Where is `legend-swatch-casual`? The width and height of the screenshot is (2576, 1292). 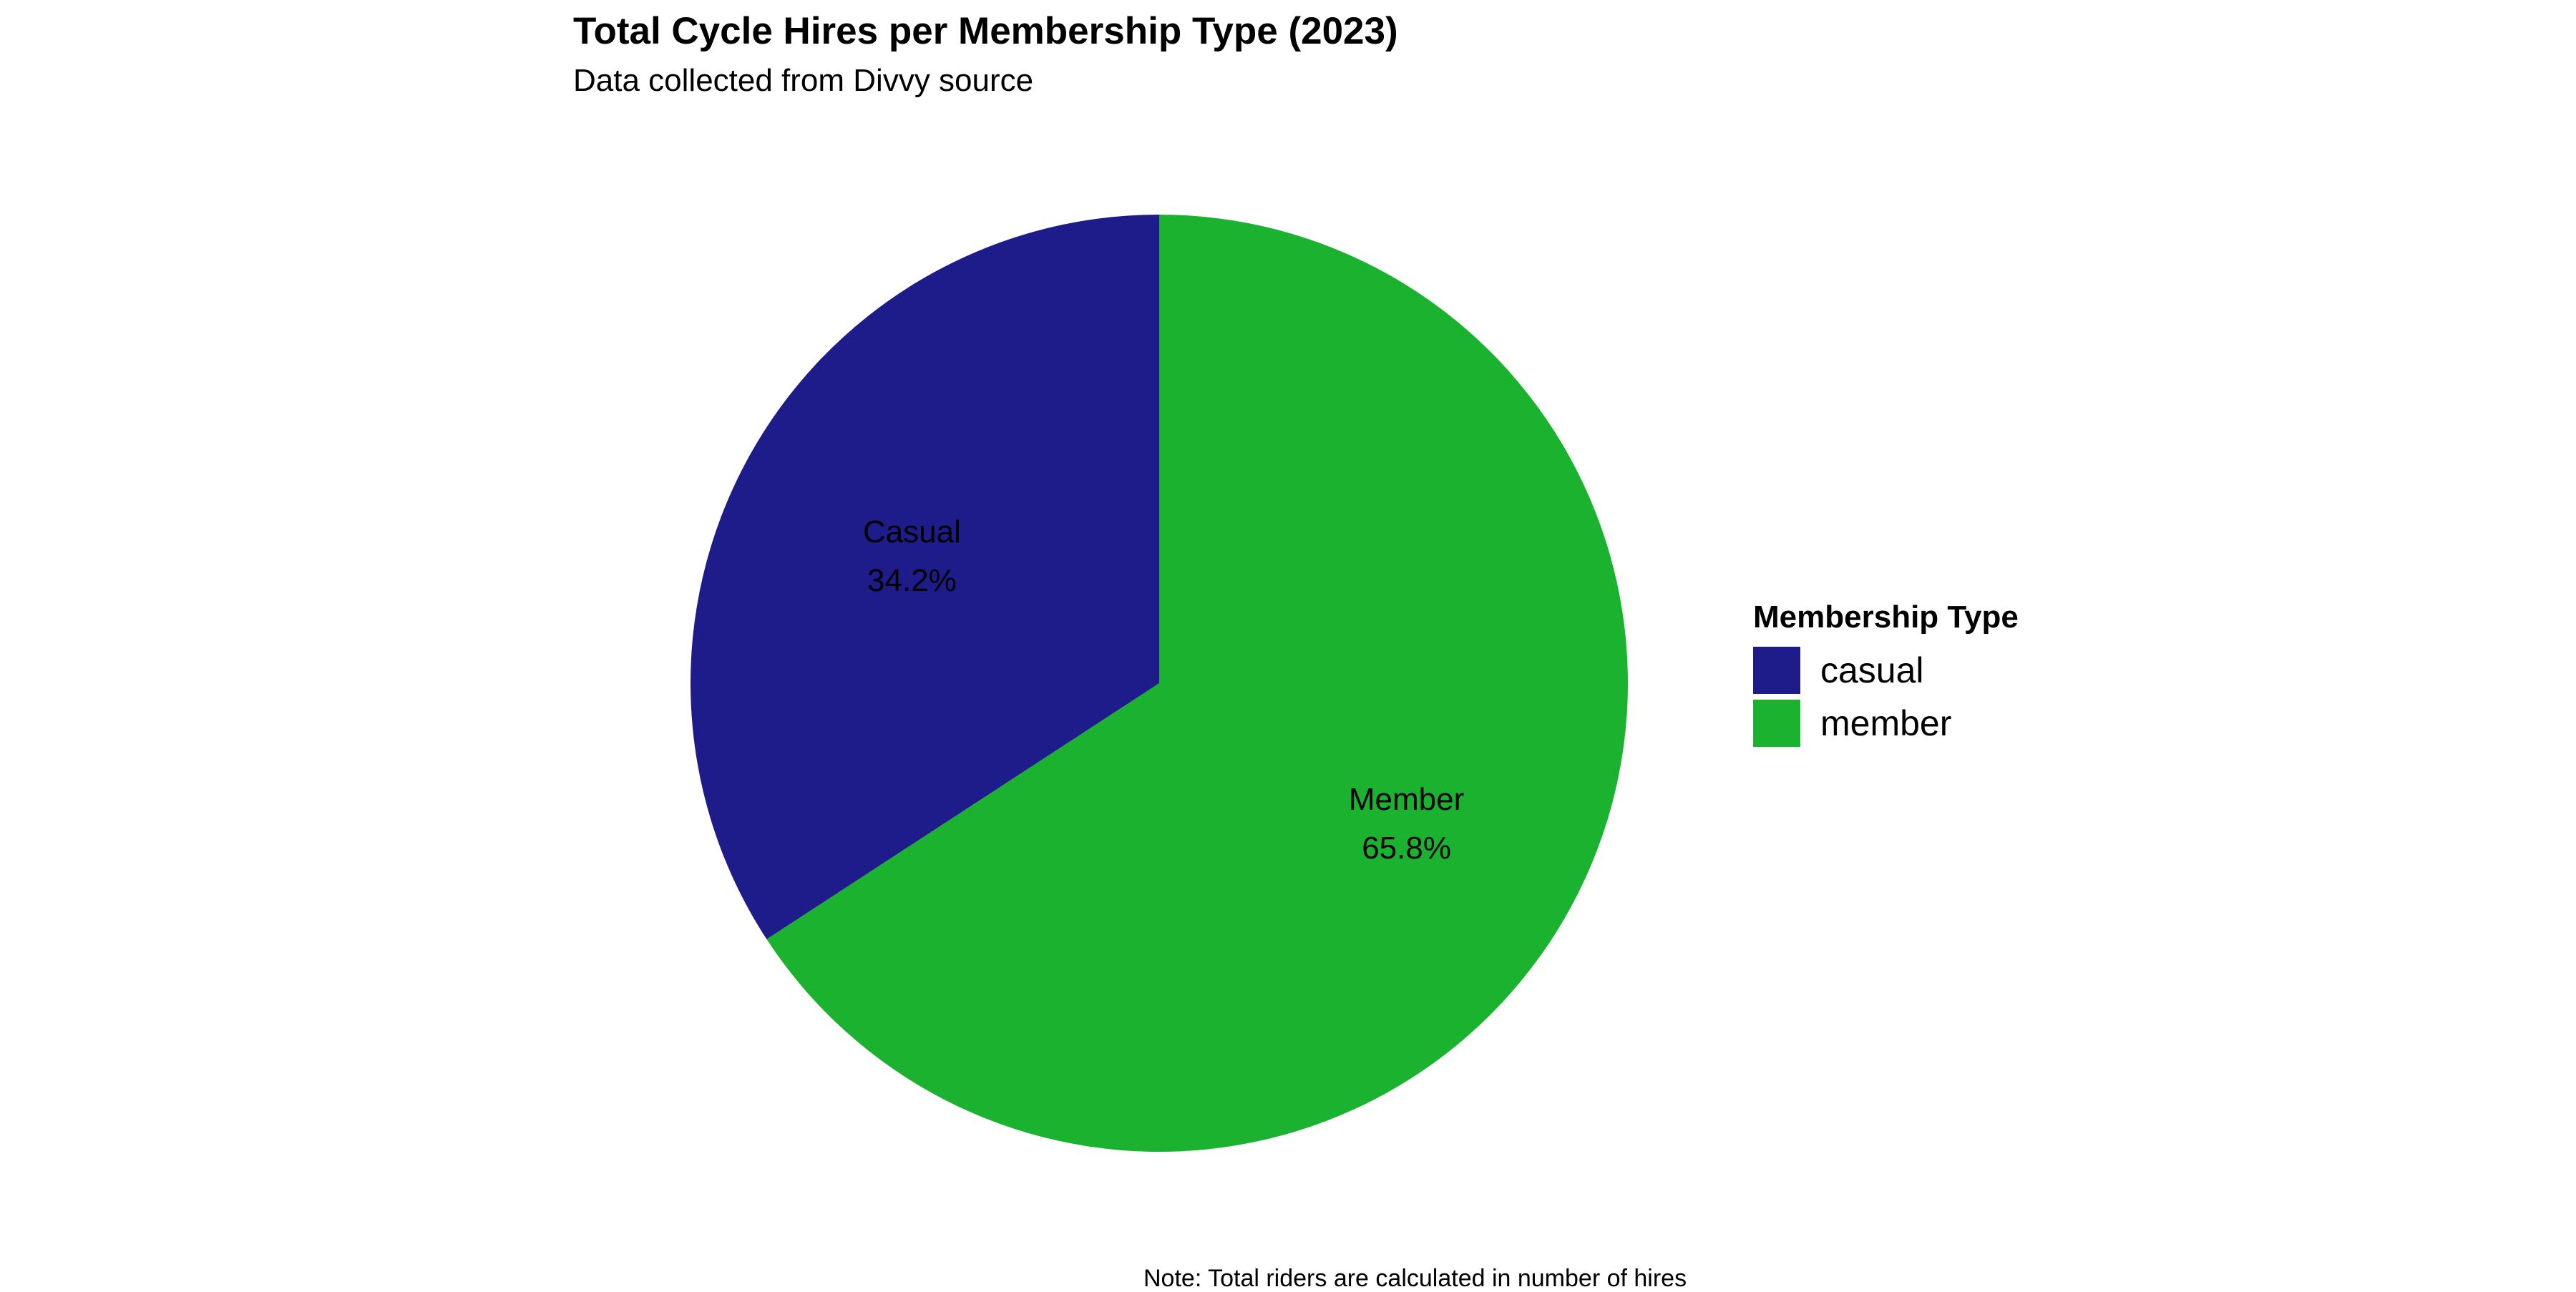
legend-swatch-casual is located at coordinates (1776, 670).